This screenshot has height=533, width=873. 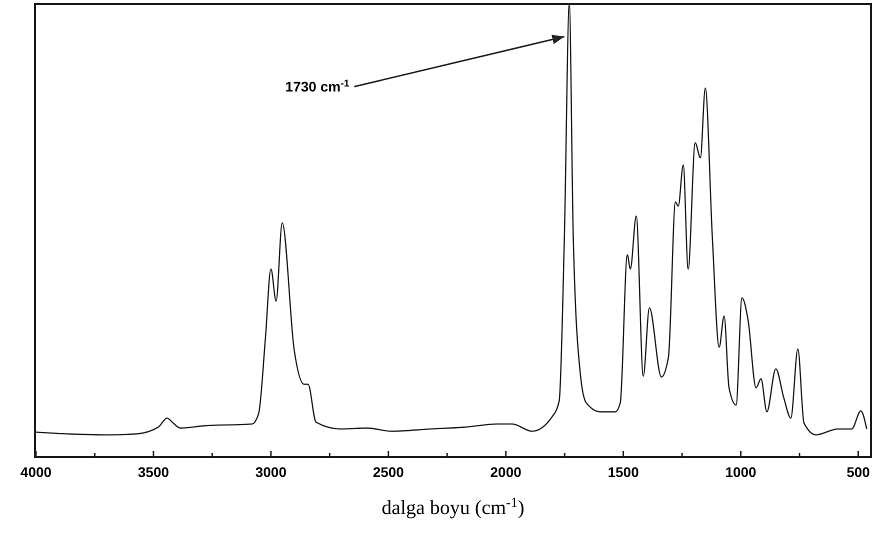 What do you see at coordinates (317, 86) in the screenshot?
I see `annotation: 1730 cm$^{-1}$` at bounding box center [317, 86].